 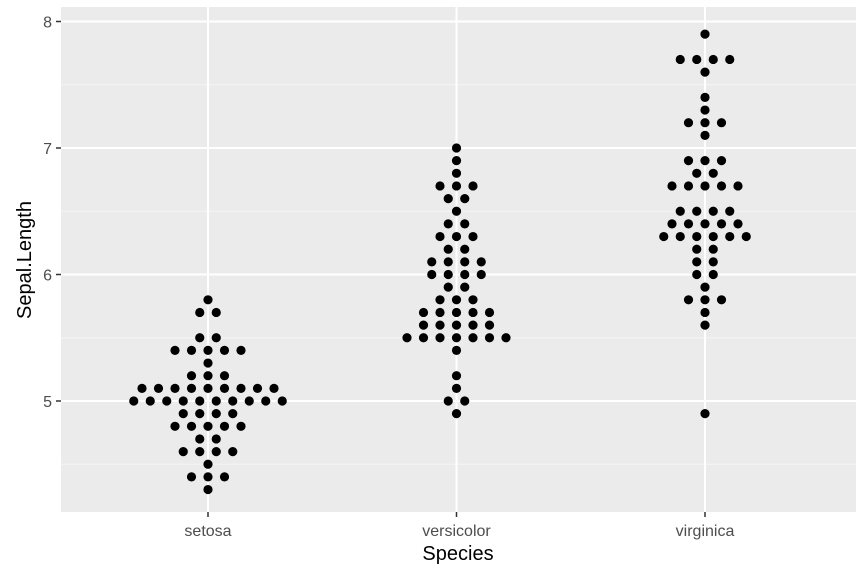 What do you see at coordinates (457, 554) in the screenshot?
I see `x-axis-title: Species` at bounding box center [457, 554].